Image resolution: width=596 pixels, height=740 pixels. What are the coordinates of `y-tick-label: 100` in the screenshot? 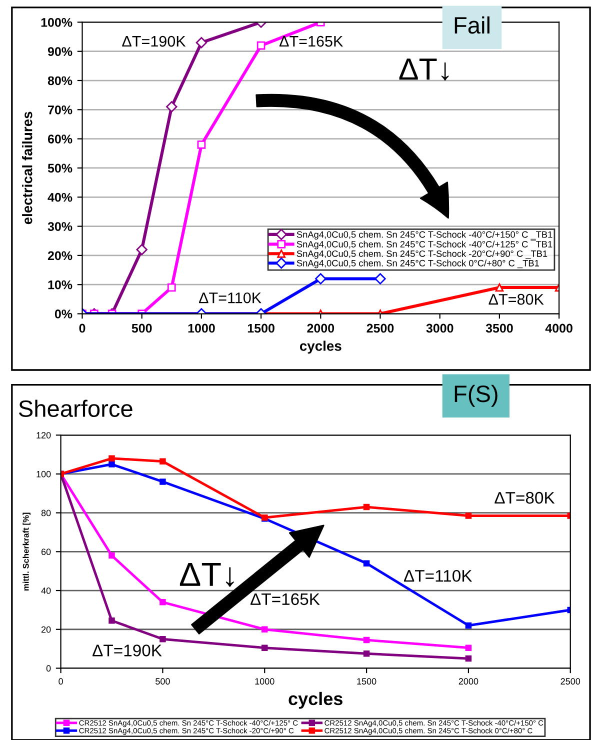 It's located at (43, 474).